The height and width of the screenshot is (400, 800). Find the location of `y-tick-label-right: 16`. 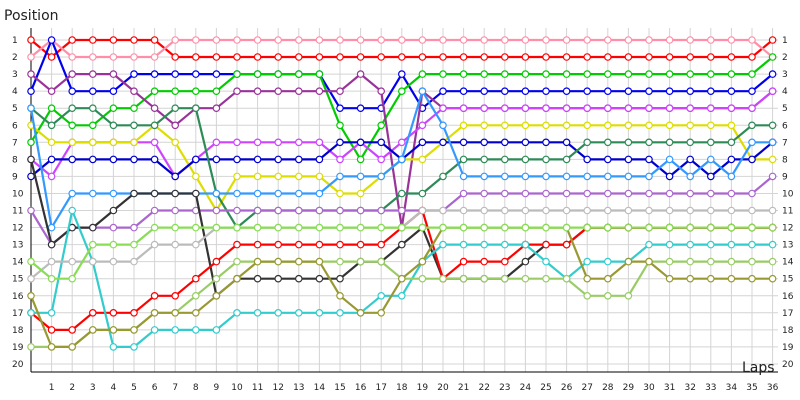

y-tick-label-right: 16 is located at coordinates (788, 297).